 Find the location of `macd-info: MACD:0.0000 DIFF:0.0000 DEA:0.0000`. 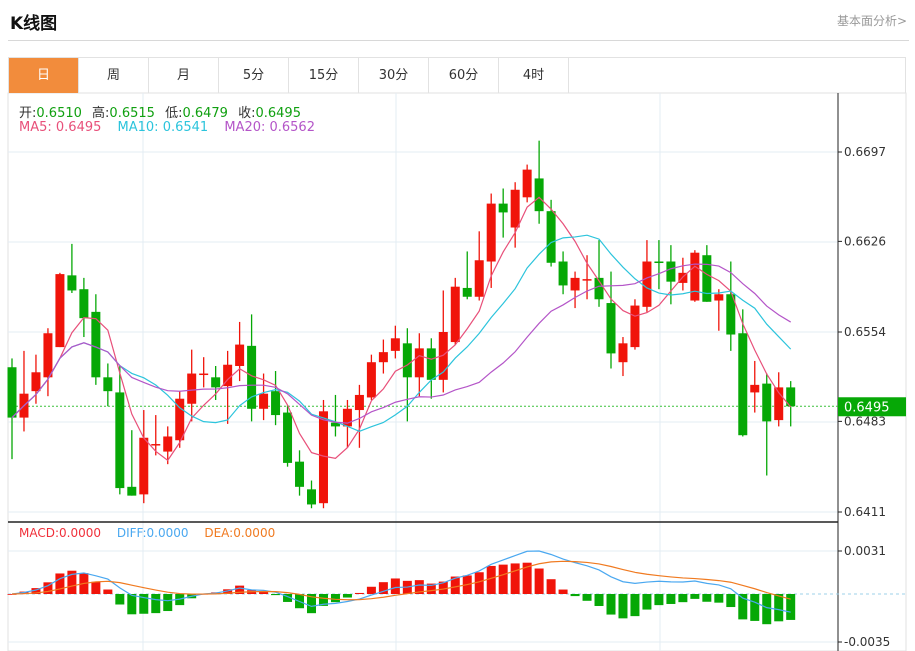

macd-info: MACD:0.0000 DIFF:0.0000 DEA:0.0000 is located at coordinates (150, 533).